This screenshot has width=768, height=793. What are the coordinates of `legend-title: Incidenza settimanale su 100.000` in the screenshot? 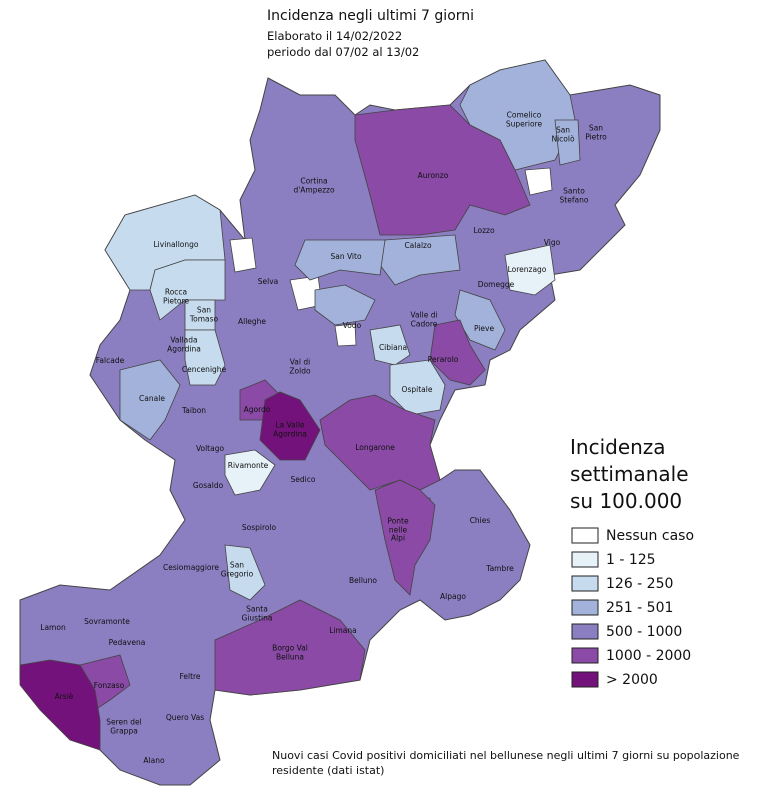 It's located at (629, 474).